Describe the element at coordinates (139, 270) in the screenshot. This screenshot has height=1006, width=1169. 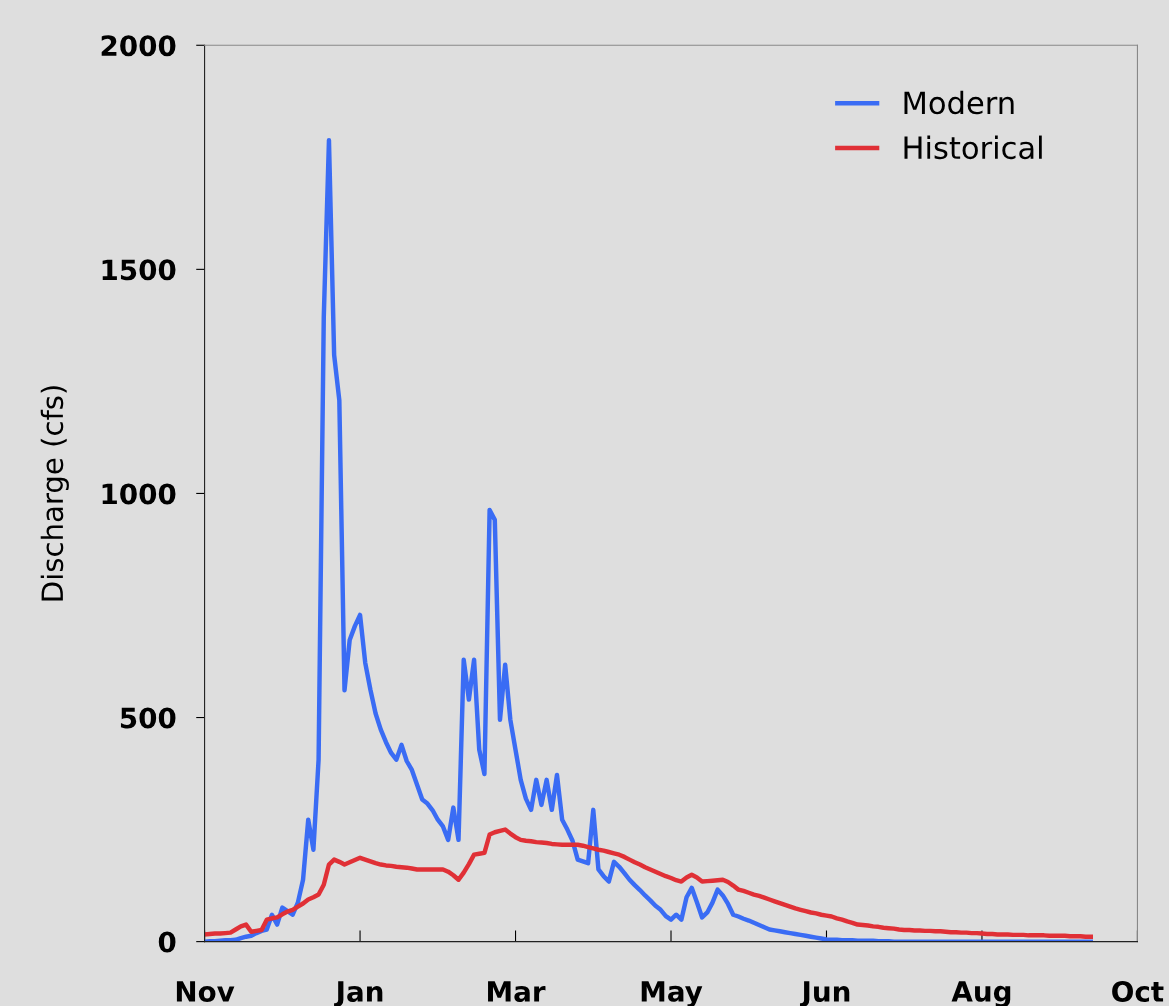
I see `y-tick-label: 1500` at that location.